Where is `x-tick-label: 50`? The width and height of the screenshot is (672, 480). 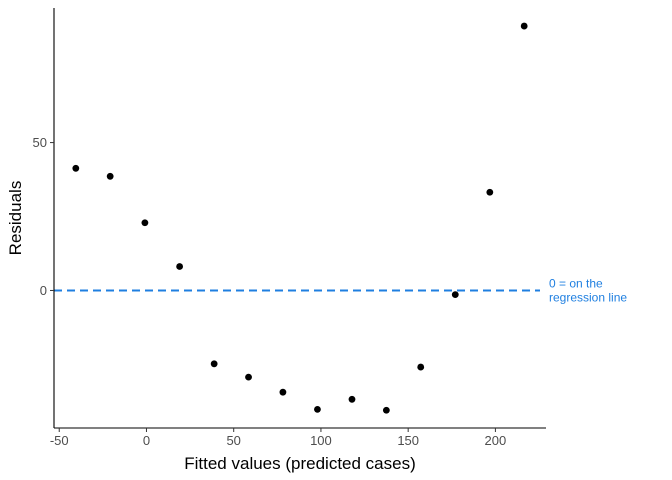 x-tick-label: 50 is located at coordinates (233, 440).